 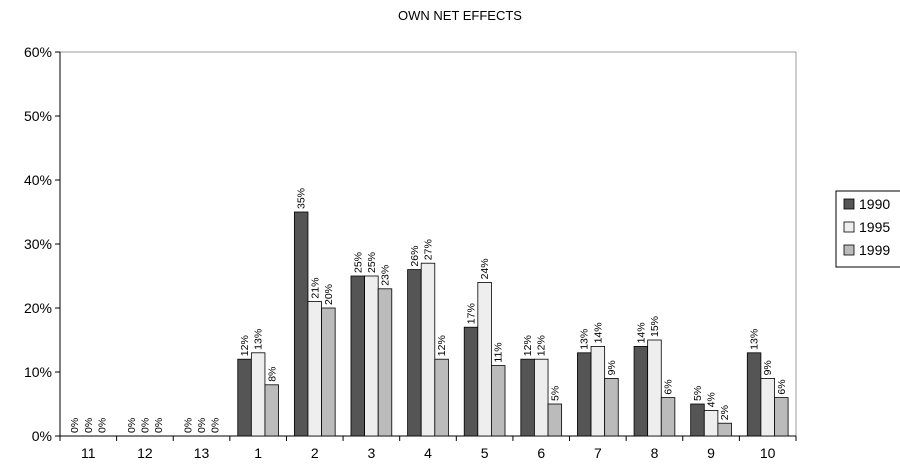 I want to click on data-label: 23%, so click(x=385, y=275).